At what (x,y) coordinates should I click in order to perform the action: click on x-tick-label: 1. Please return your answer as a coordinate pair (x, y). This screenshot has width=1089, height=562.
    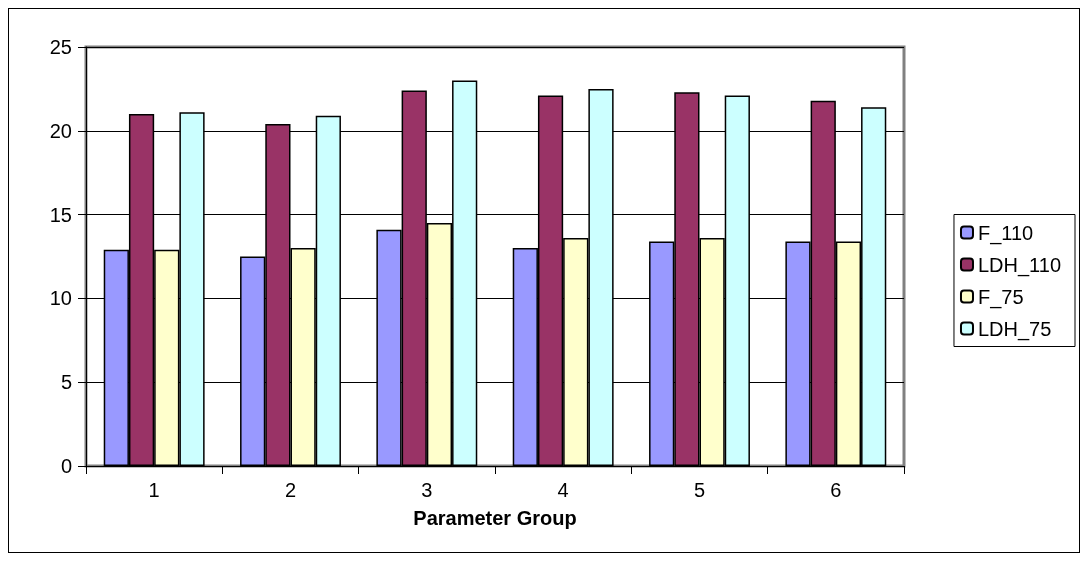
    Looking at the image, I should click on (154, 490).